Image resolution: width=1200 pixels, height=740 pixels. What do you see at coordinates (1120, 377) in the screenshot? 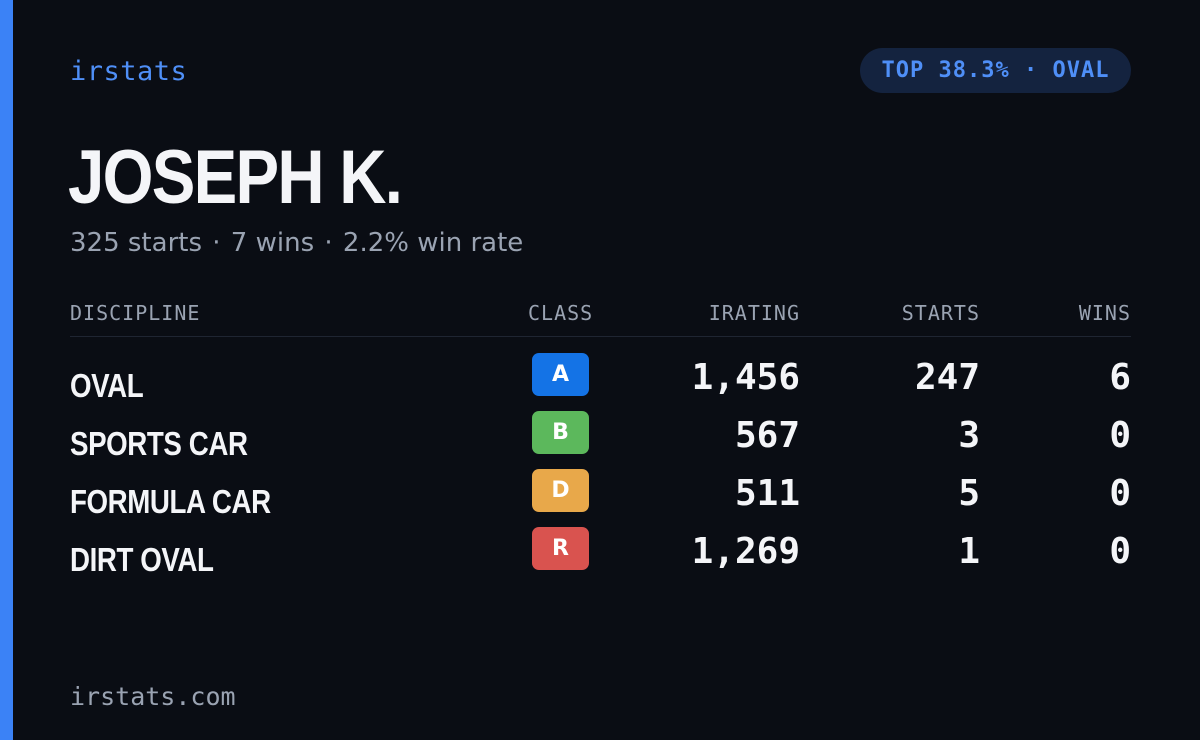
I see `wins-value: 6` at bounding box center [1120, 377].